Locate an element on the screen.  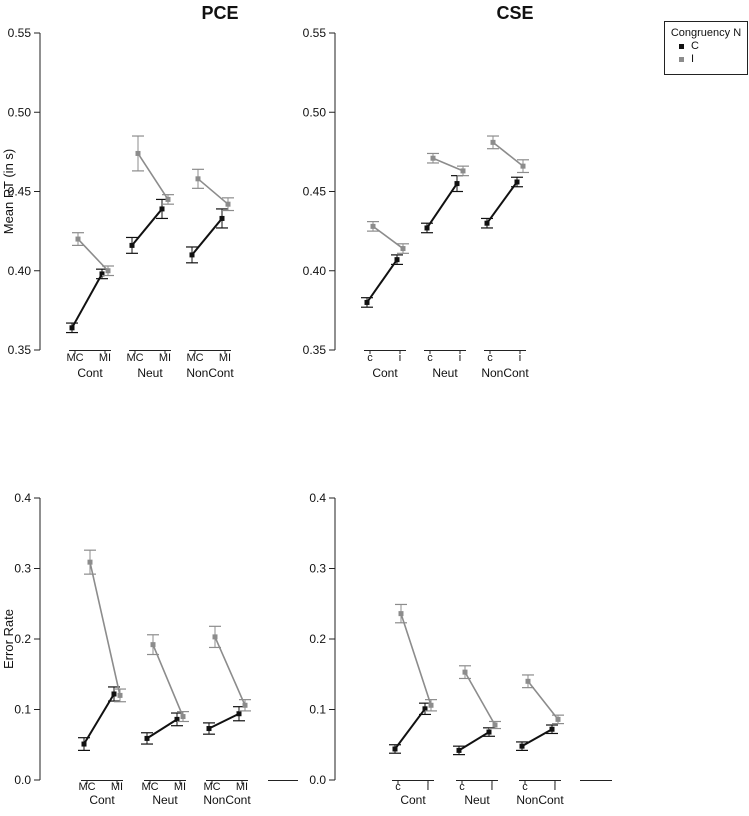
y-axis-title: Error Rate is located at coordinates (8, 639).